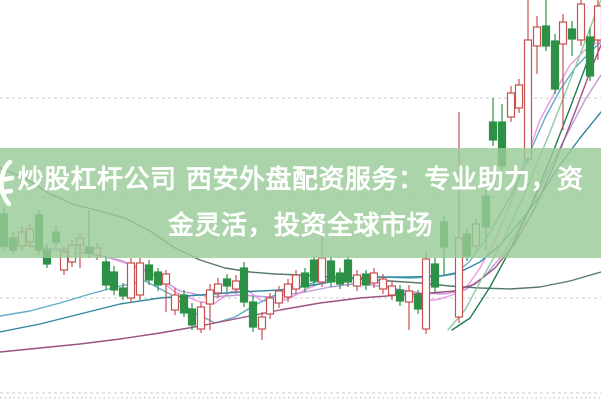 The image size is (601, 400). I want to click on cropped-glyph-fragment, so click(7, 183).